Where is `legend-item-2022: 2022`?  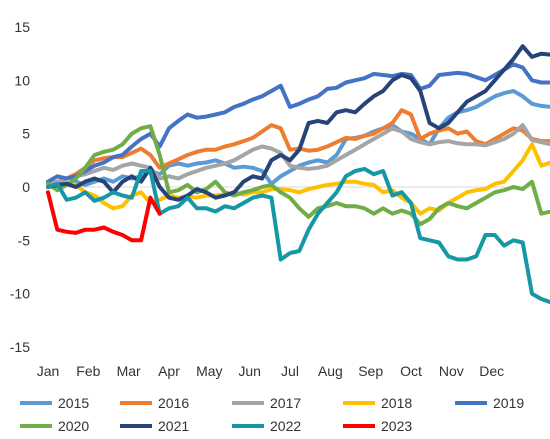
legend-item-2022: 2022 is located at coordinates (266, 426).